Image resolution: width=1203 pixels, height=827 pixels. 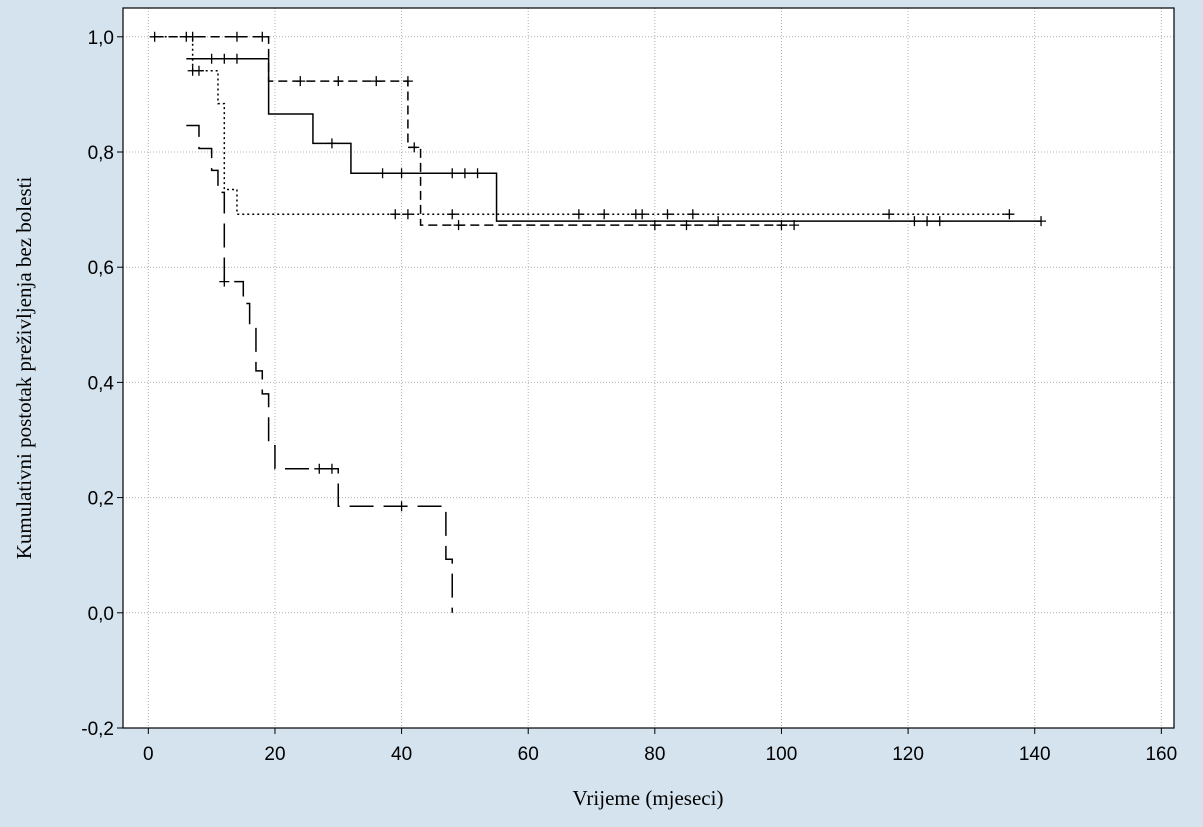 I want to click on x-tick-label: 80, so click(x=654, y=754).